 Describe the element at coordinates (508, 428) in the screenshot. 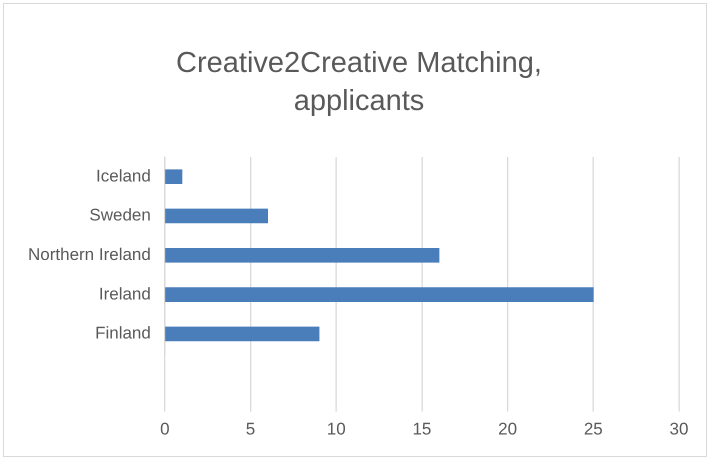

I see `x-tick-label: 20` at that location.